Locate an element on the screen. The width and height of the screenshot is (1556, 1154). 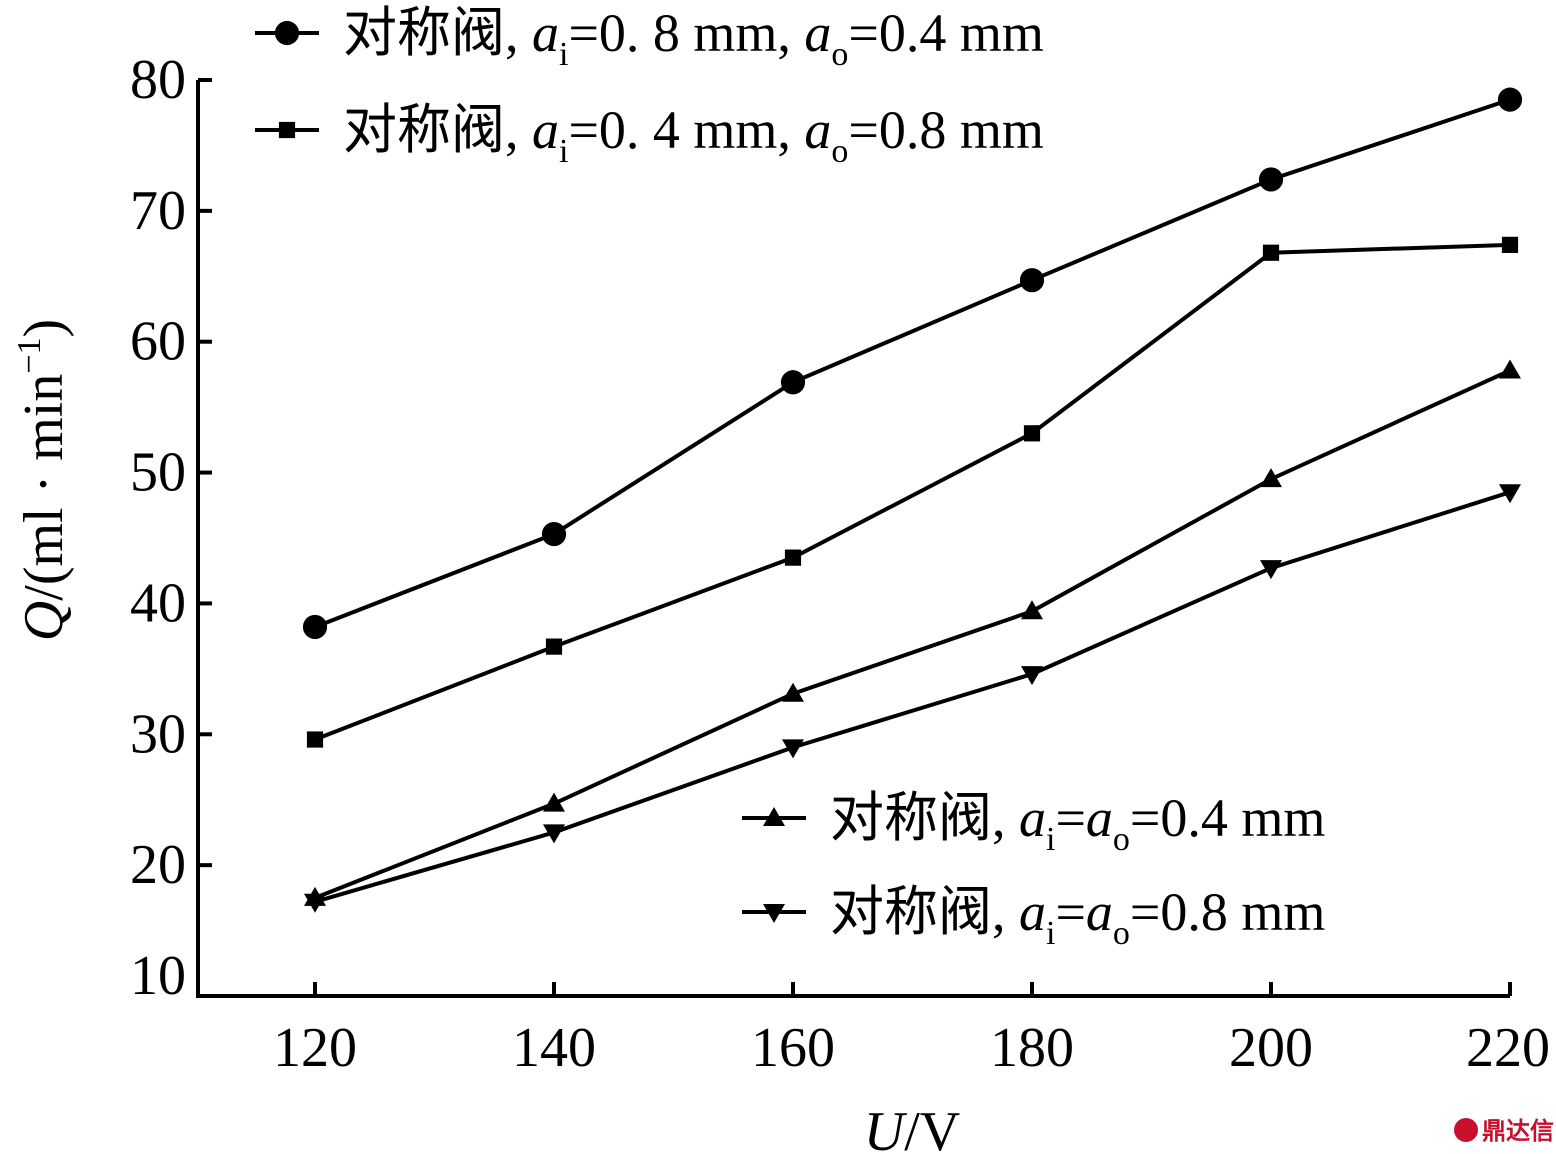
legend-label: 对称阀, ai=0. 4 mm, ao=0.8 mm is located at coordinates (693, 135).